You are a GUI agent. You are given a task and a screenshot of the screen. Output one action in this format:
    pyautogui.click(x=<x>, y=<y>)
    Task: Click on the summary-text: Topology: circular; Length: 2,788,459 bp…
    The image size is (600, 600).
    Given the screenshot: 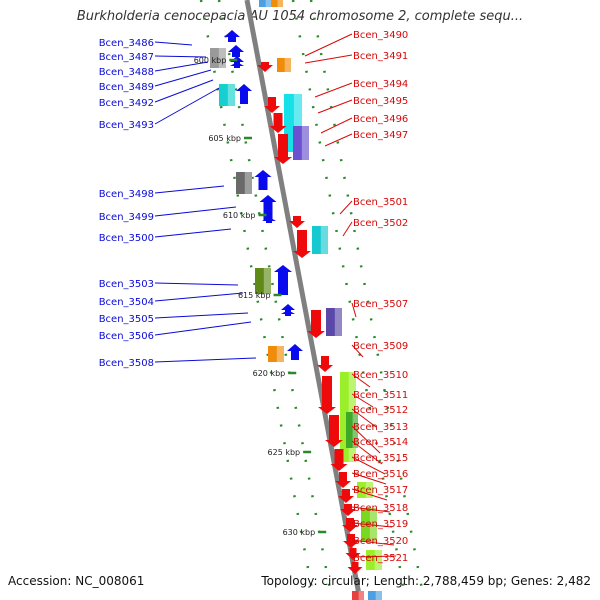 What is the action you would take?
    pyautogui.click(x=426, y=581)
    